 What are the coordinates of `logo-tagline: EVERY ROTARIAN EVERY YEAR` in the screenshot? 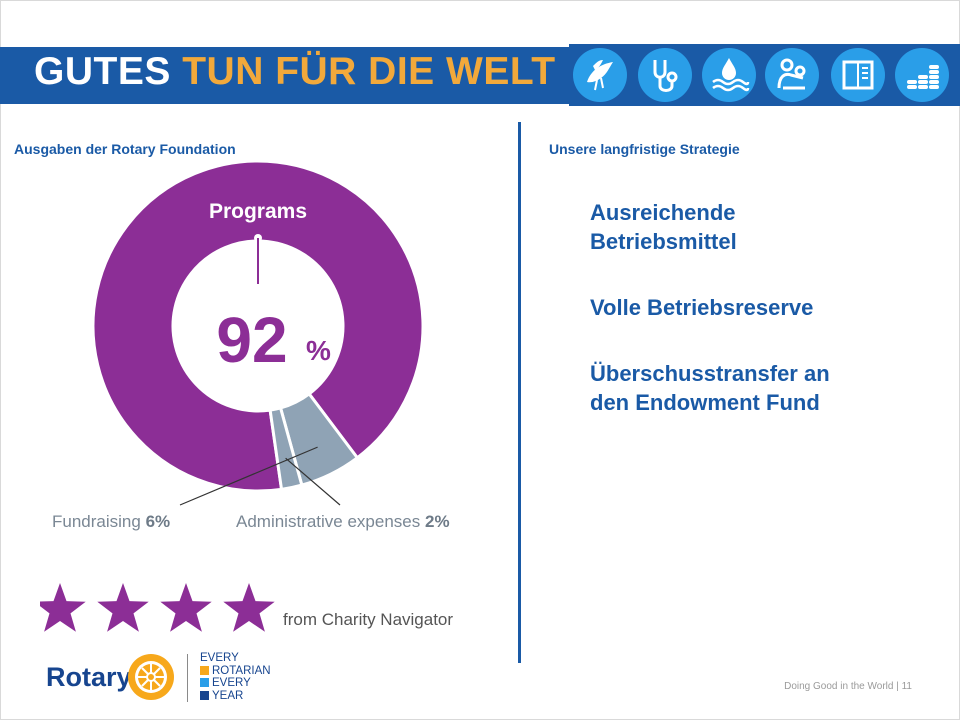 It's located at (235, 677).